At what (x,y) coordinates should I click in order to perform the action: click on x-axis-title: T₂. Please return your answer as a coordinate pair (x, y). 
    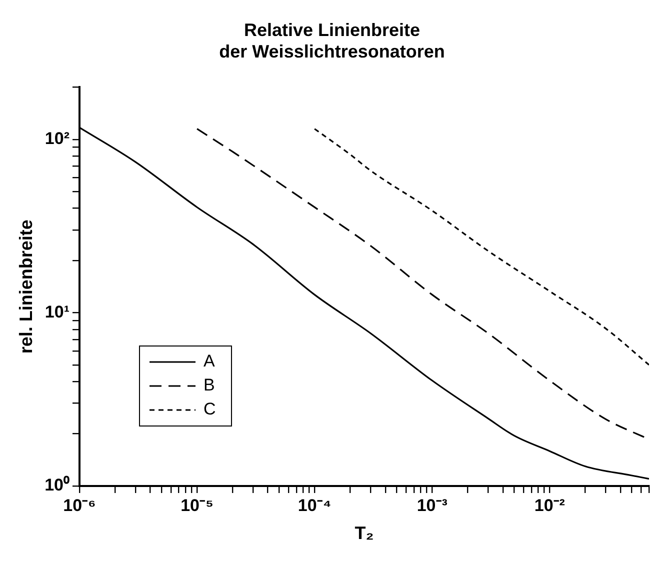
    Looking at the image, I should click on (364, 533).